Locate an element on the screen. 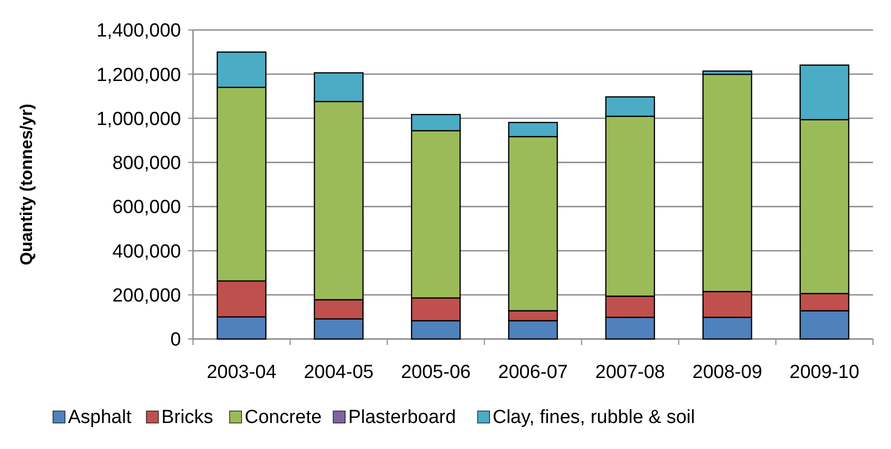 This screenshot has height=449, width=891. y-tick-label: 1,400,000 is located at coordinates (138, 31).